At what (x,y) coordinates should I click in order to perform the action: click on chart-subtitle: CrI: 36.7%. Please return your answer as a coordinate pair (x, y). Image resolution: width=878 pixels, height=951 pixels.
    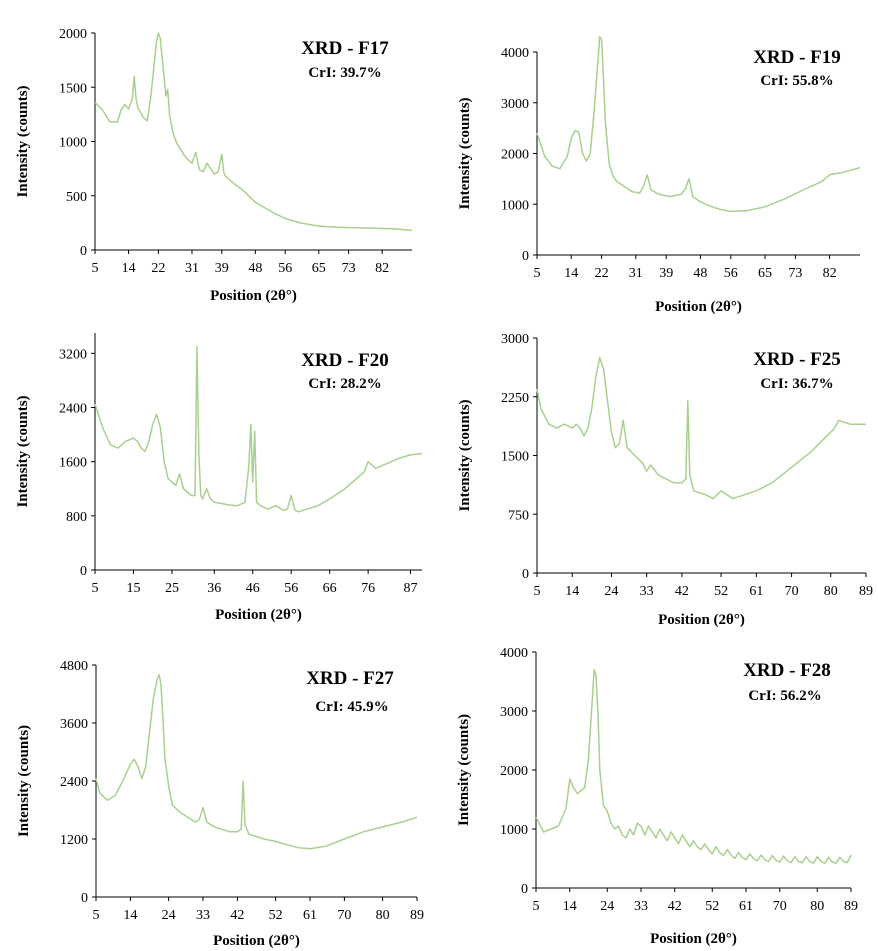
    Looking at the image, I should click on (796, 384).